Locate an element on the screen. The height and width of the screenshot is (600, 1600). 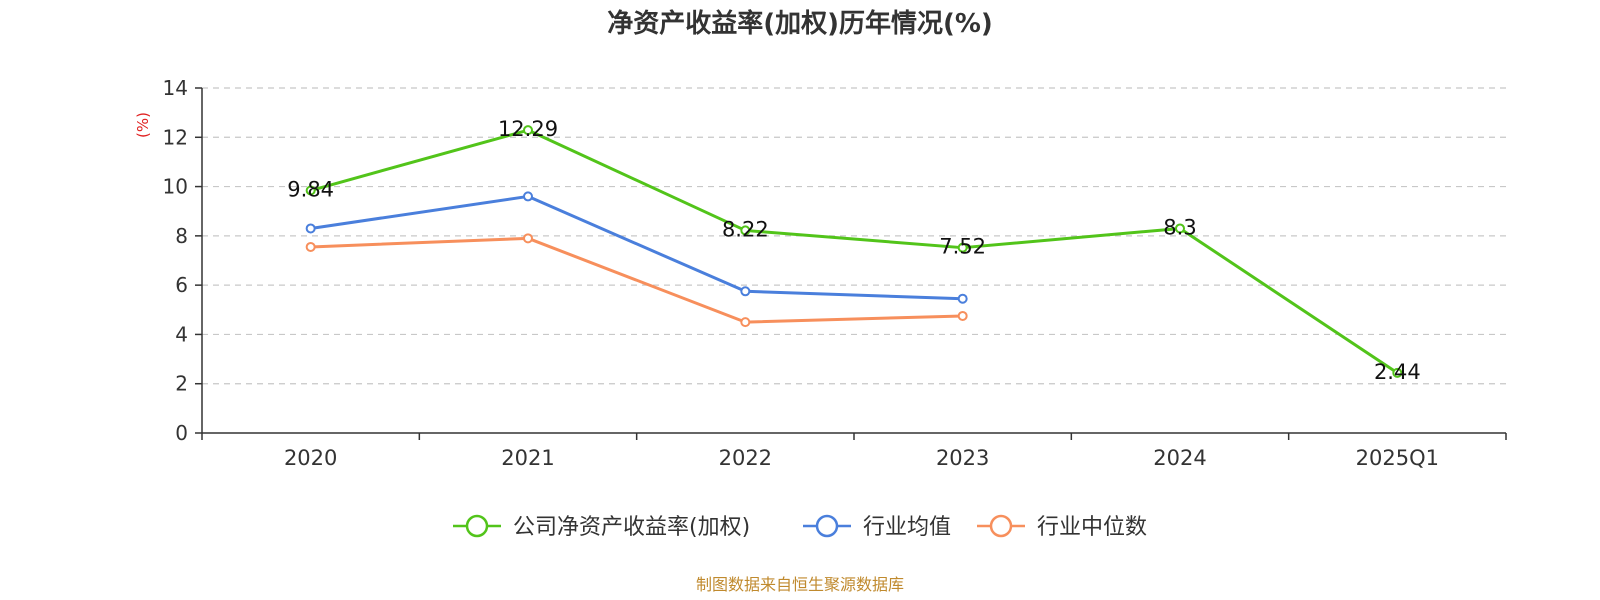
x-tick-label: 2023 is located at coordinates (962, 458).